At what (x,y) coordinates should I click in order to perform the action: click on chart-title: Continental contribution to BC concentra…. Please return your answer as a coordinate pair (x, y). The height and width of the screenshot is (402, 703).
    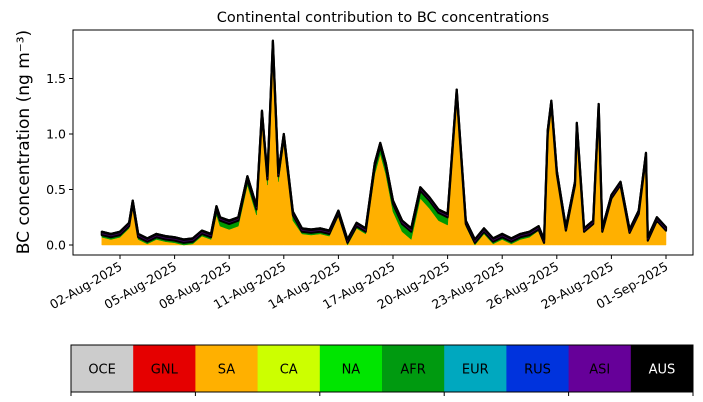
    Looking at the image, I should click on (383, 18).